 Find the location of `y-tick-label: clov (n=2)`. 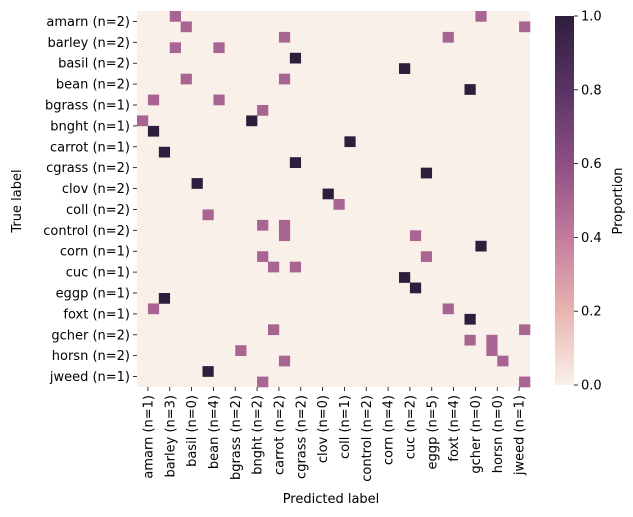

y-tick-label: clov (n=2) is located at coordinates (96, 189).